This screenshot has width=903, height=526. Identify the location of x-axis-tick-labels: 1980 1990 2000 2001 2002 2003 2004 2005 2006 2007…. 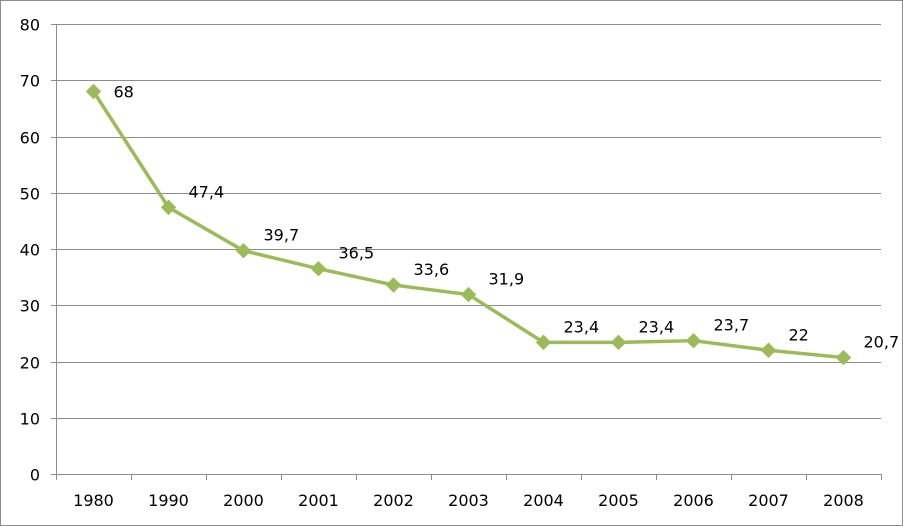
(468, 500).